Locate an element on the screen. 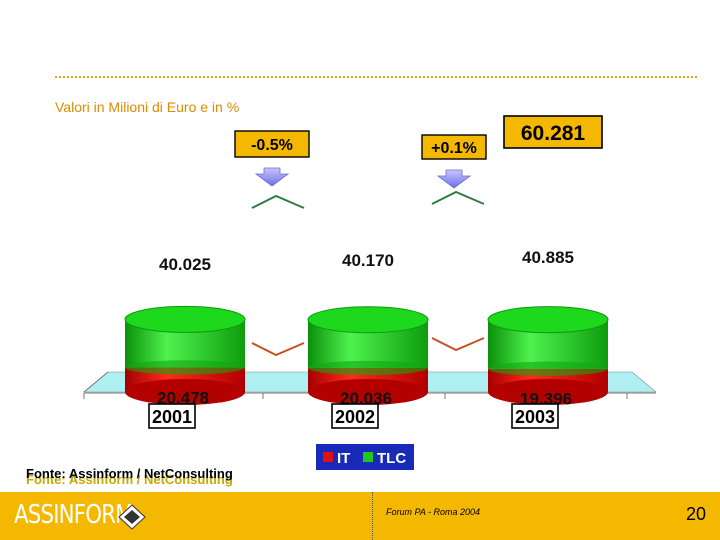  bar-it-base-2001 is located at coordinates (185, 392).